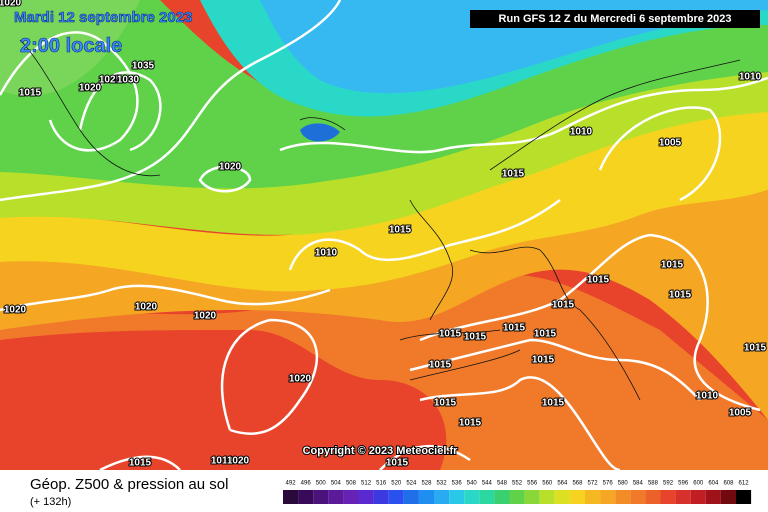  Describe the element at coordinates (442, 484) in the screenshot. I see `scale-label: 532` at that location.